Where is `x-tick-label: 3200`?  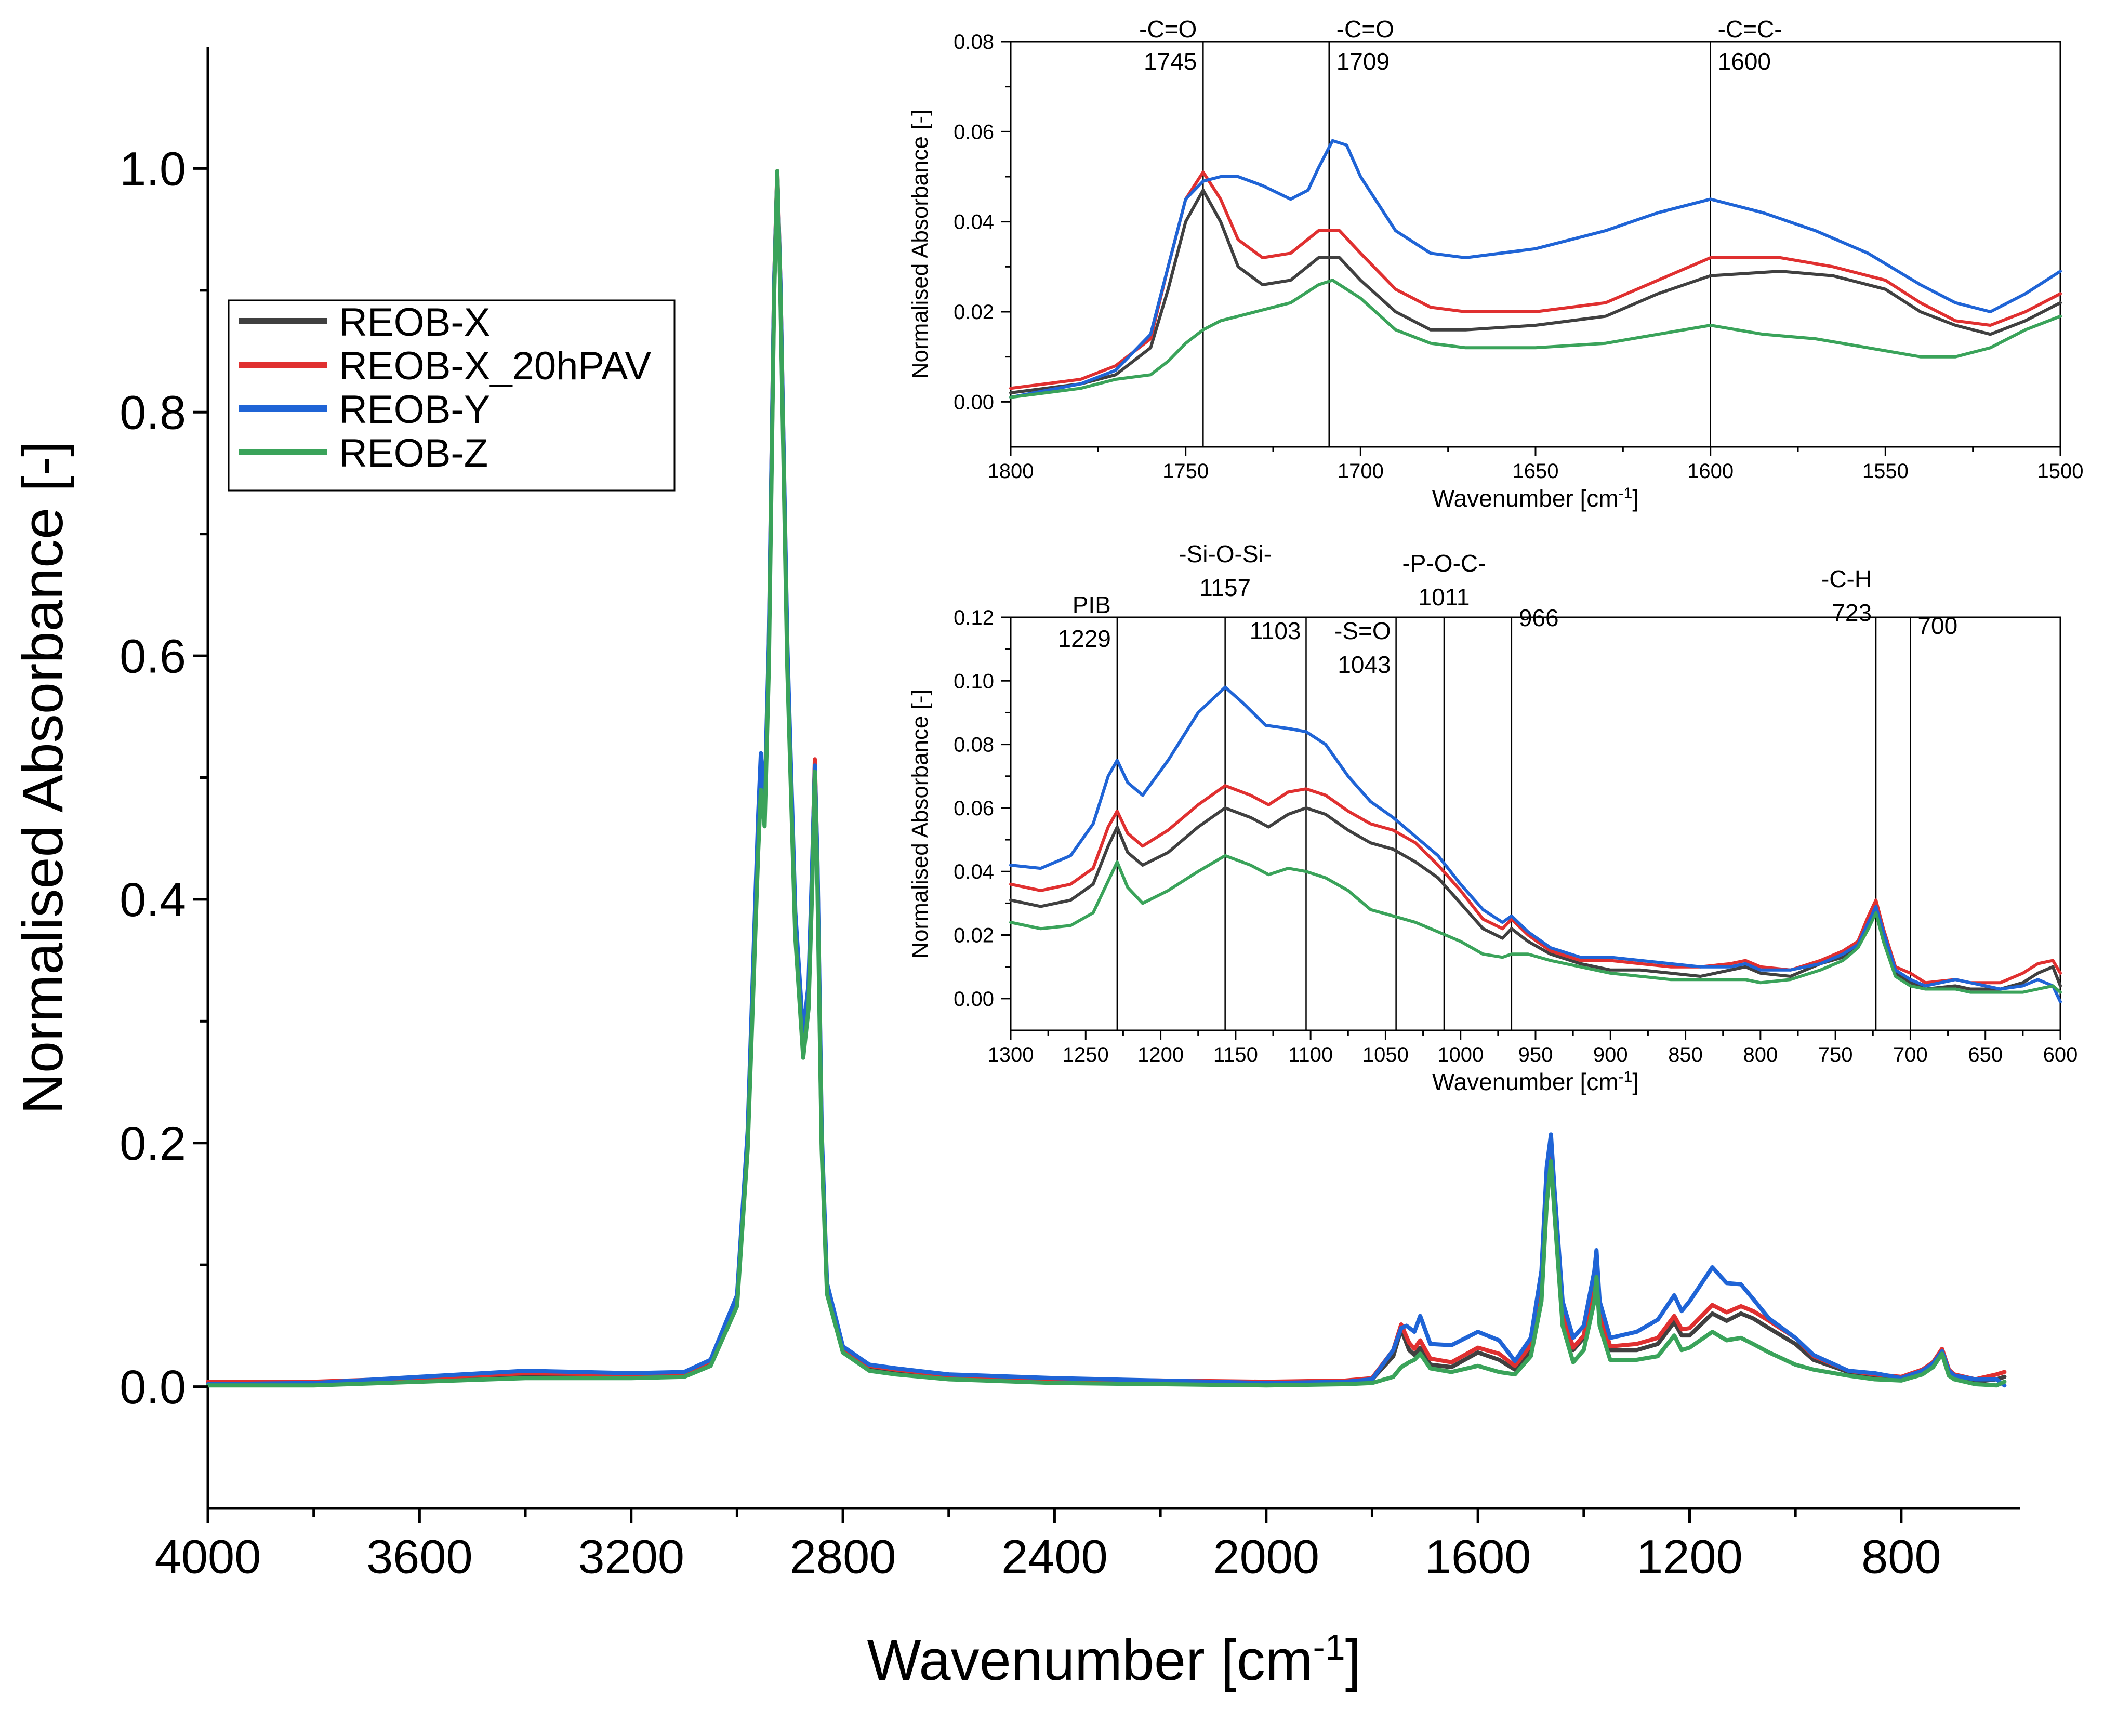
x-tick-label: 3200 is located at coordinates (631, 1557).